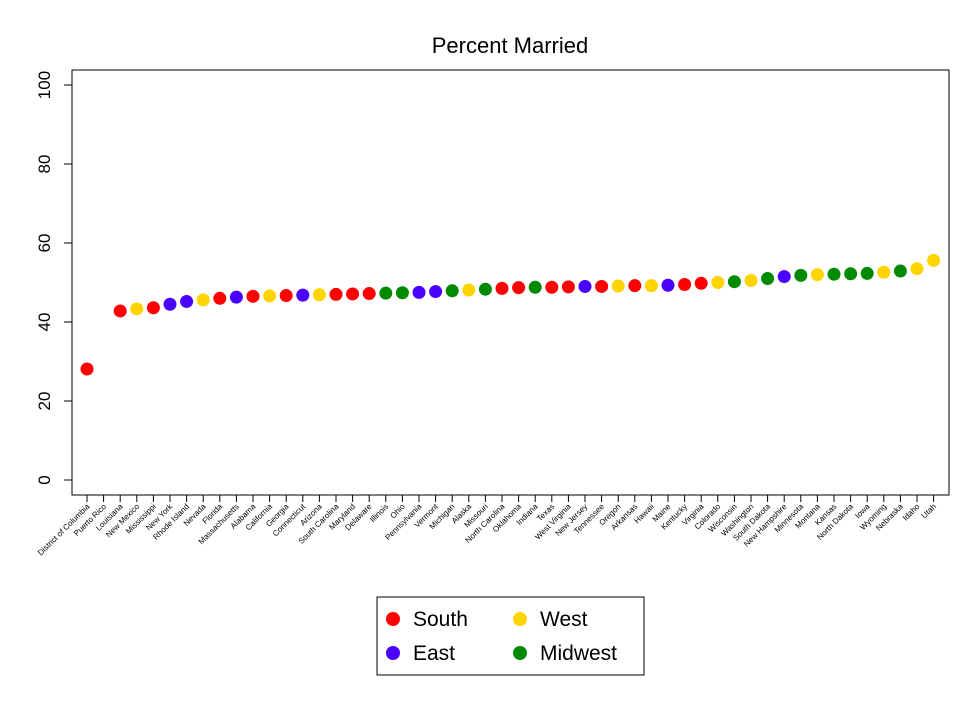  I want to click on y-tick-label: 20, so click(44, 401).